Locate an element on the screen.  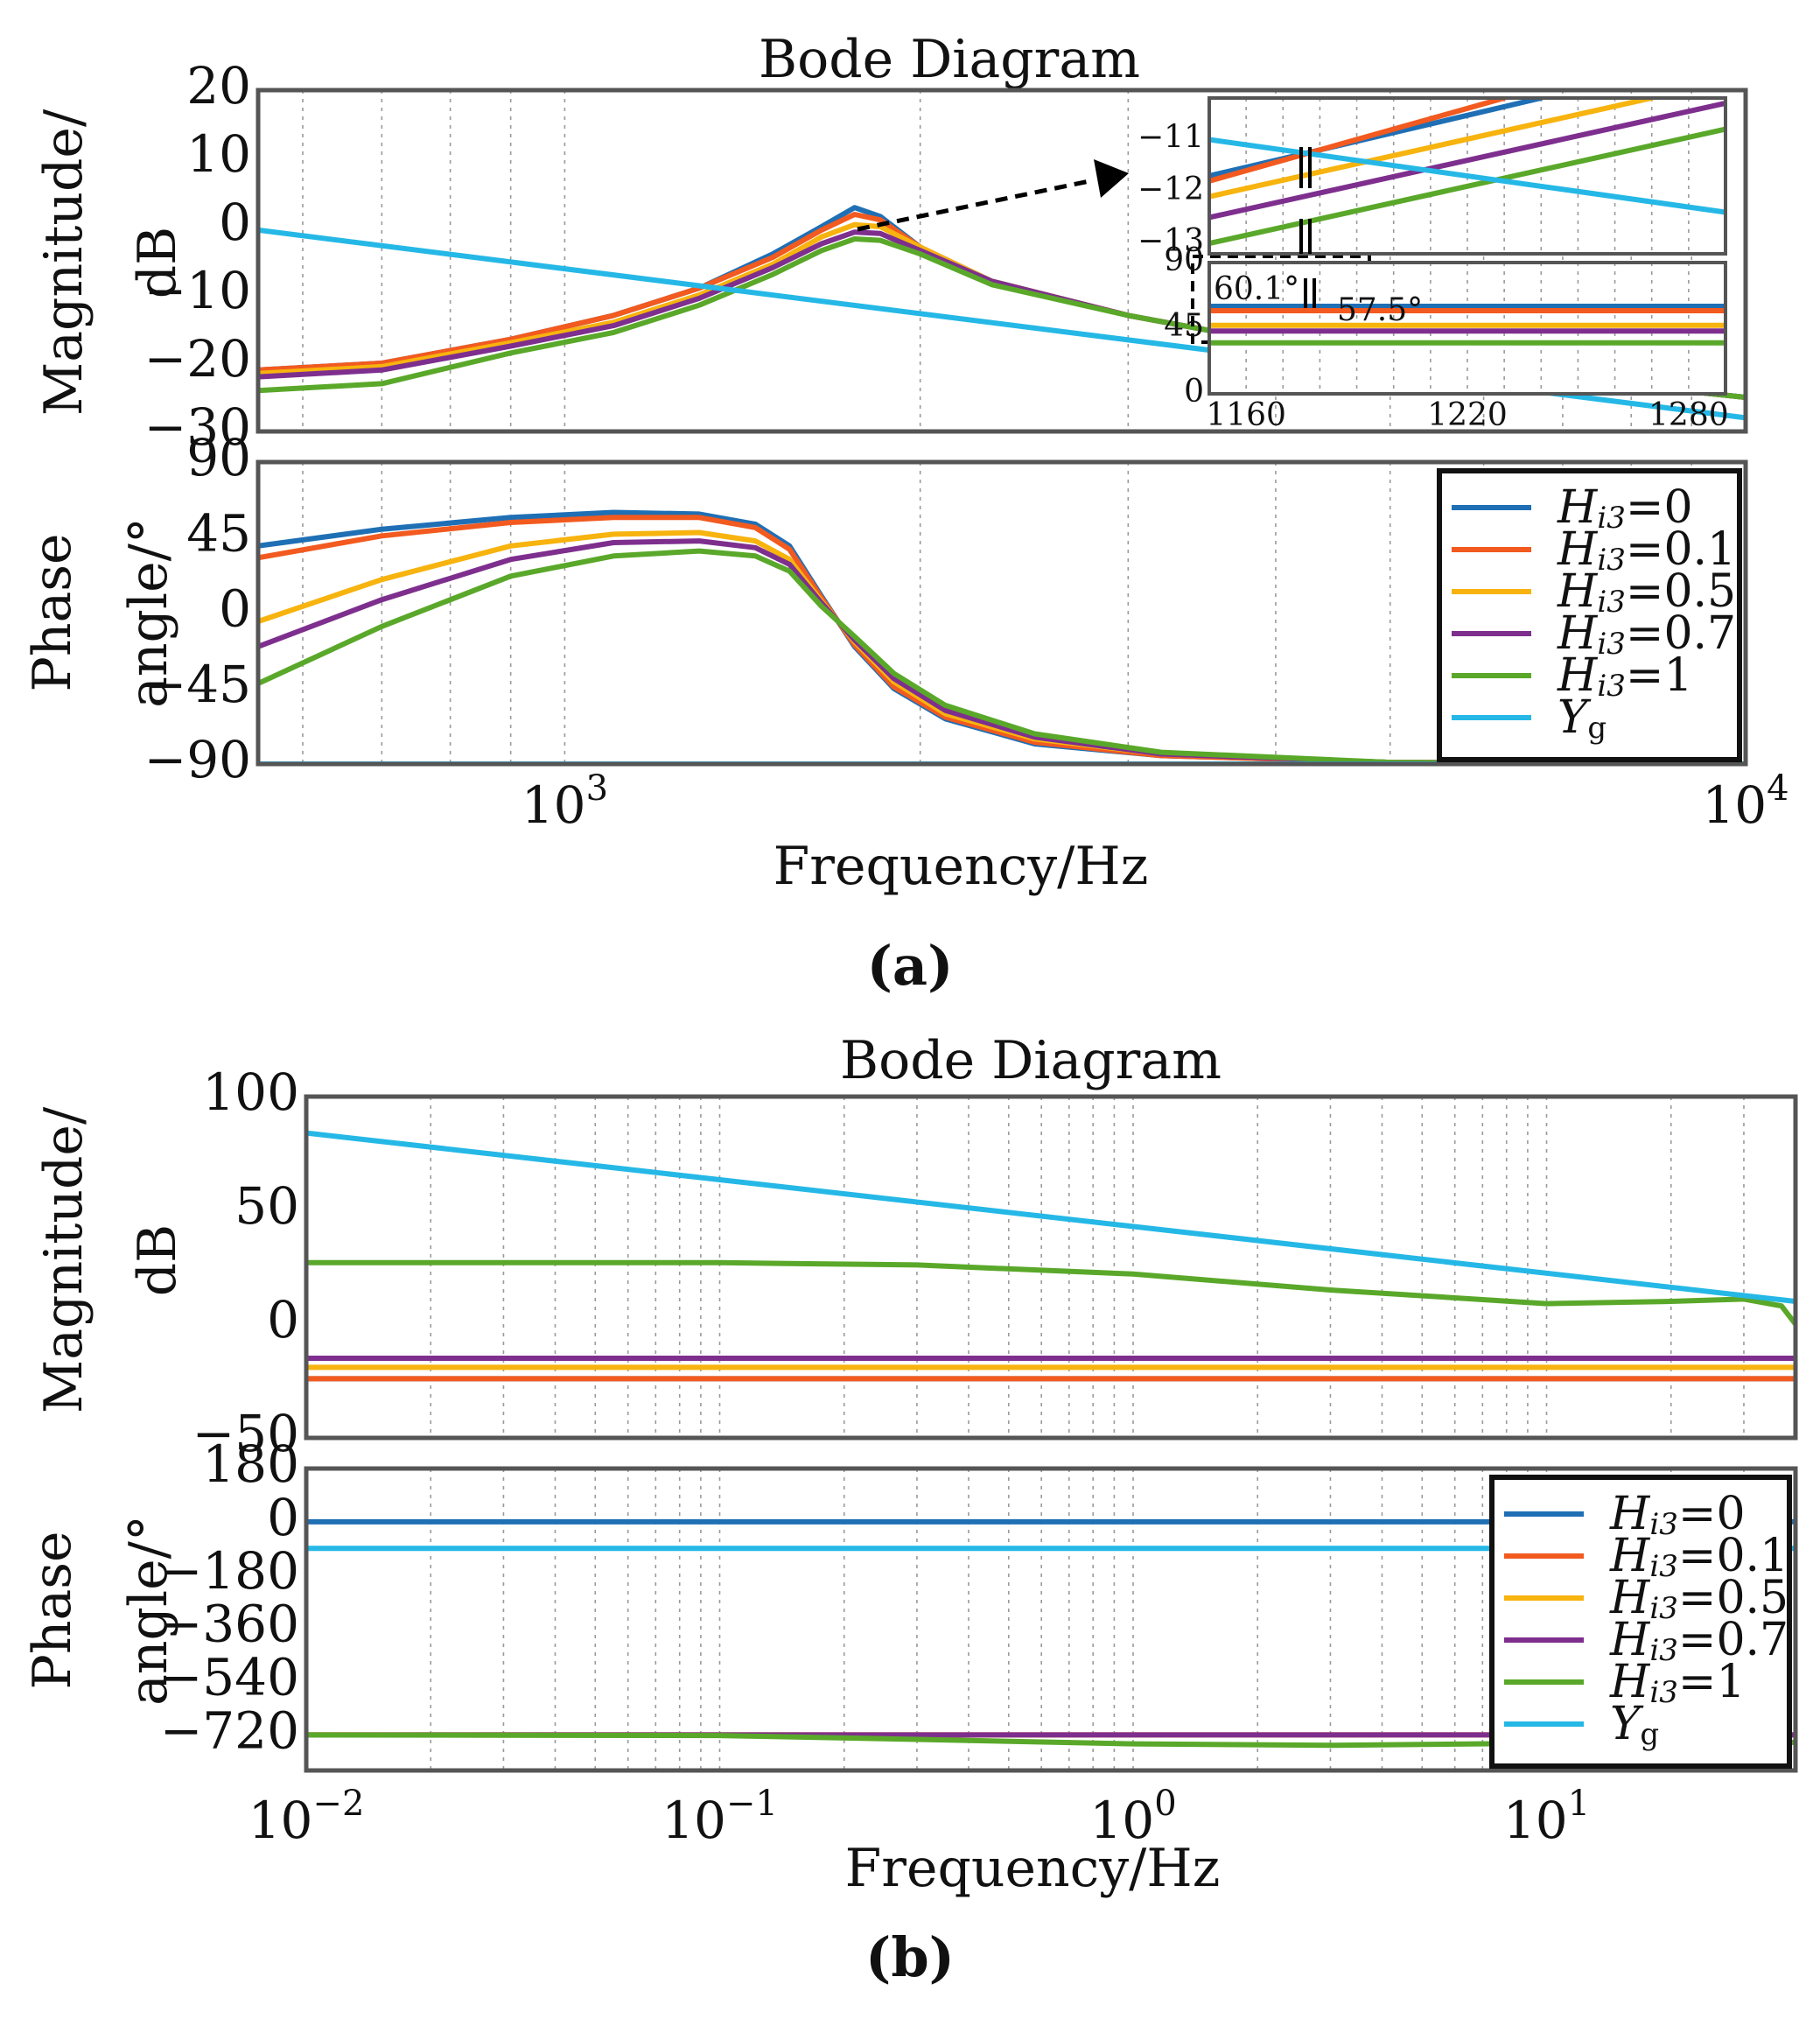
panel-a-legend-label-hi3-0-7: Hi3=0.7 is located at coordinates (1646, 634).